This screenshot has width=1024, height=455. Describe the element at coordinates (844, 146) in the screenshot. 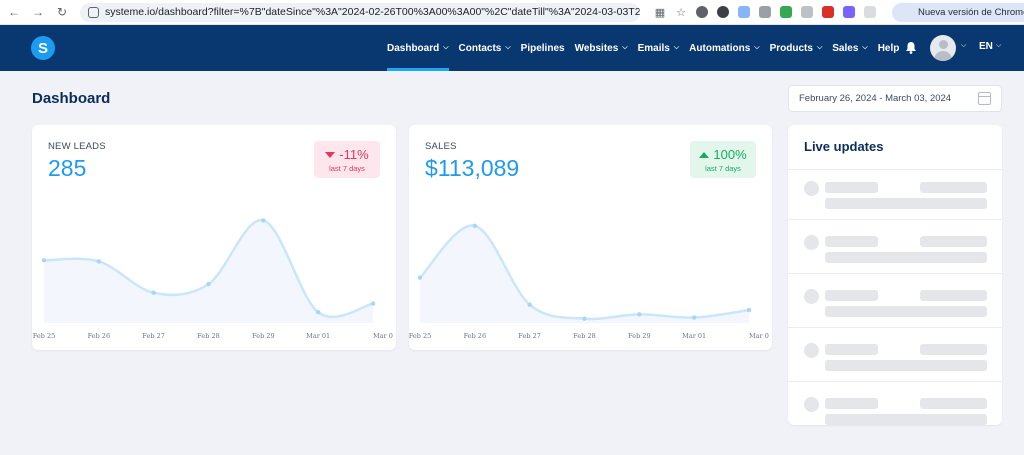

I see `live-updates-title: Live updates` at that location.